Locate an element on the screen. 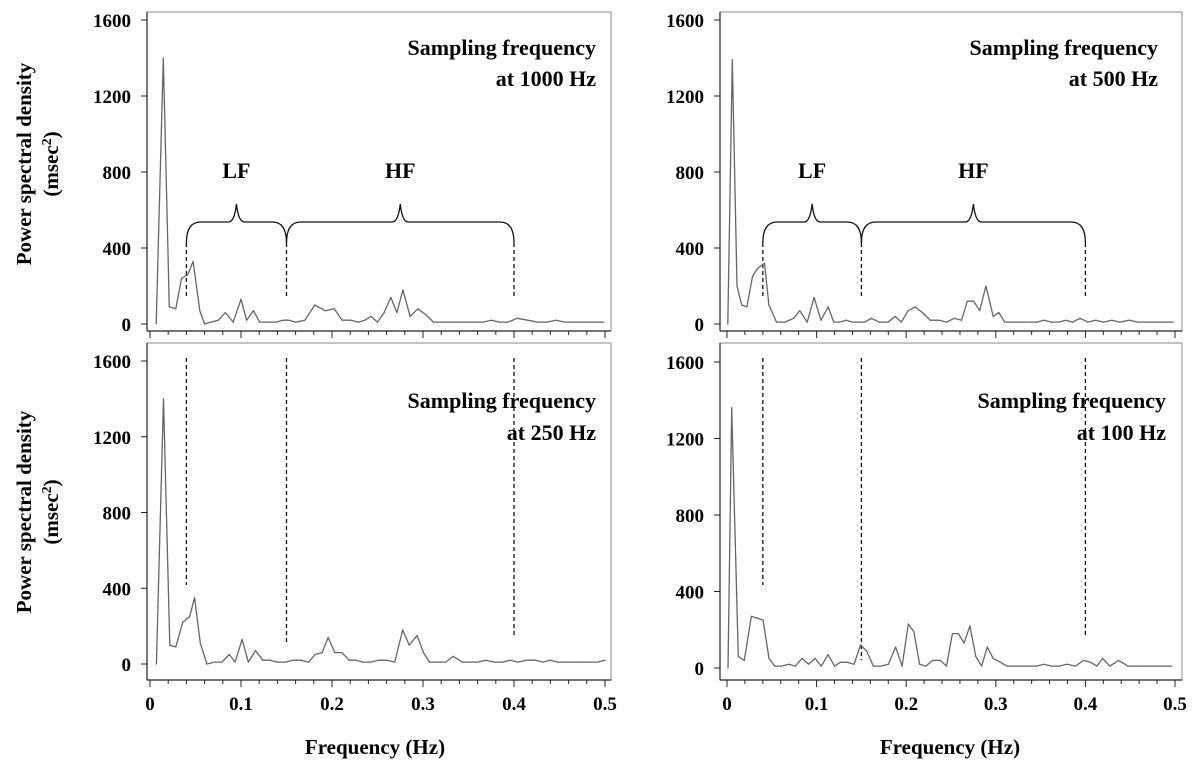  x-tick-label-0-3: 0.3 is located at coordinates (423, 704).